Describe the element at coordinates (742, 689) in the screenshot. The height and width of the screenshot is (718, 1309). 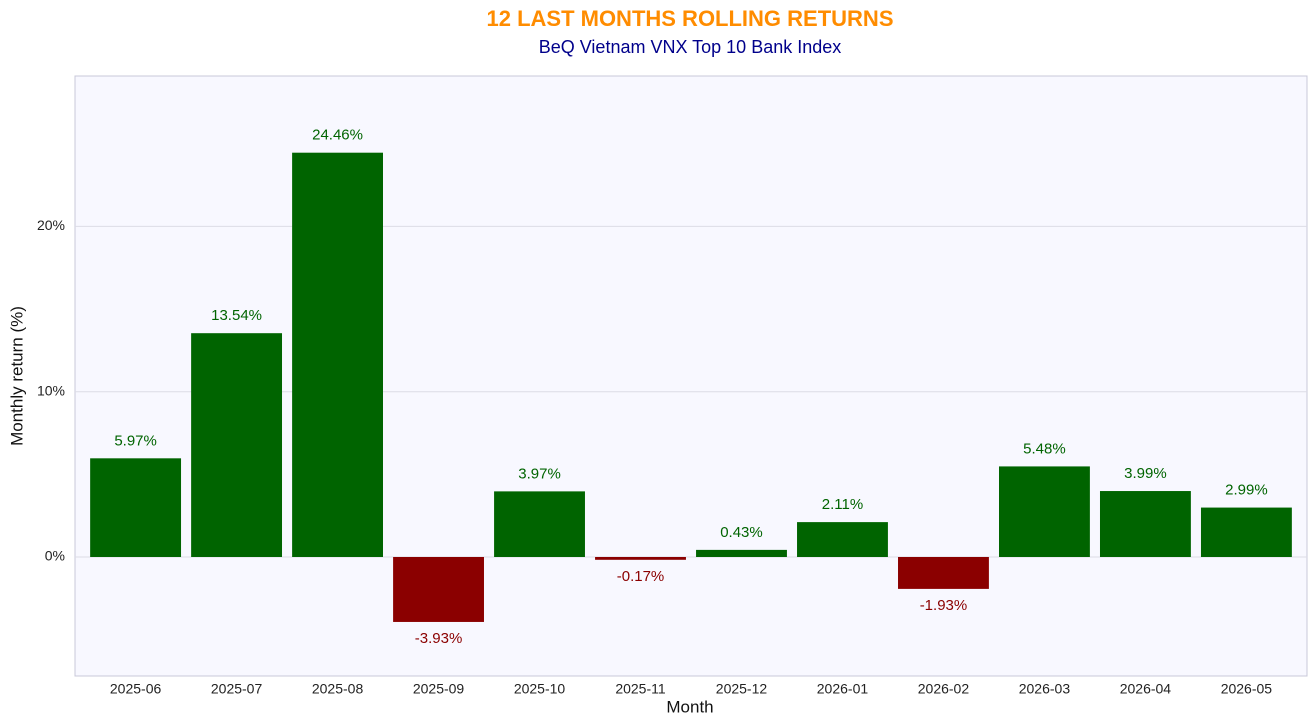
I see `x-tick-label: 2025-12` at that location.